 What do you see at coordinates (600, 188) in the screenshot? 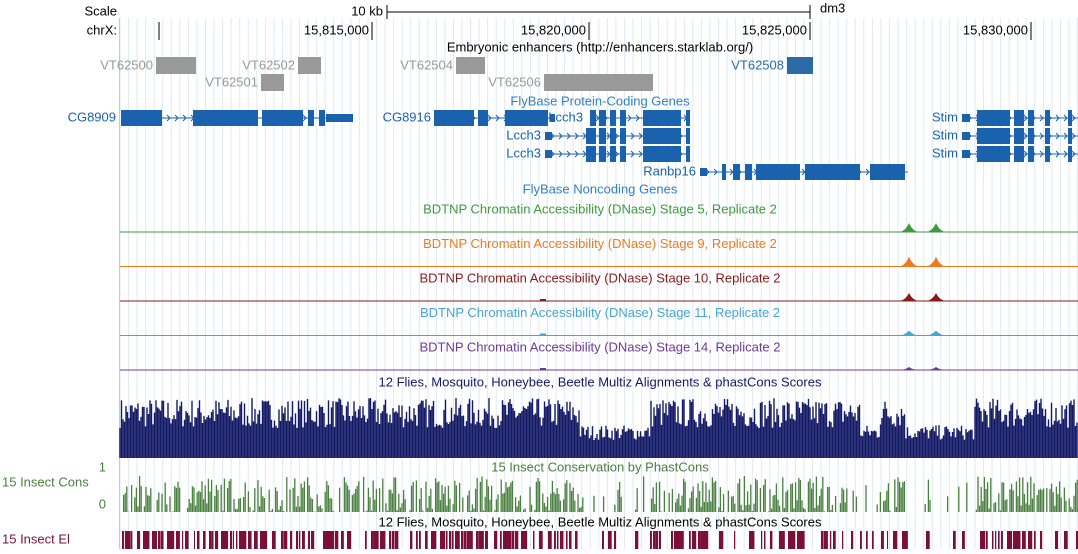
I see `track-title: FlyBase Noncoding Genes` at bounding box center [600, 188].